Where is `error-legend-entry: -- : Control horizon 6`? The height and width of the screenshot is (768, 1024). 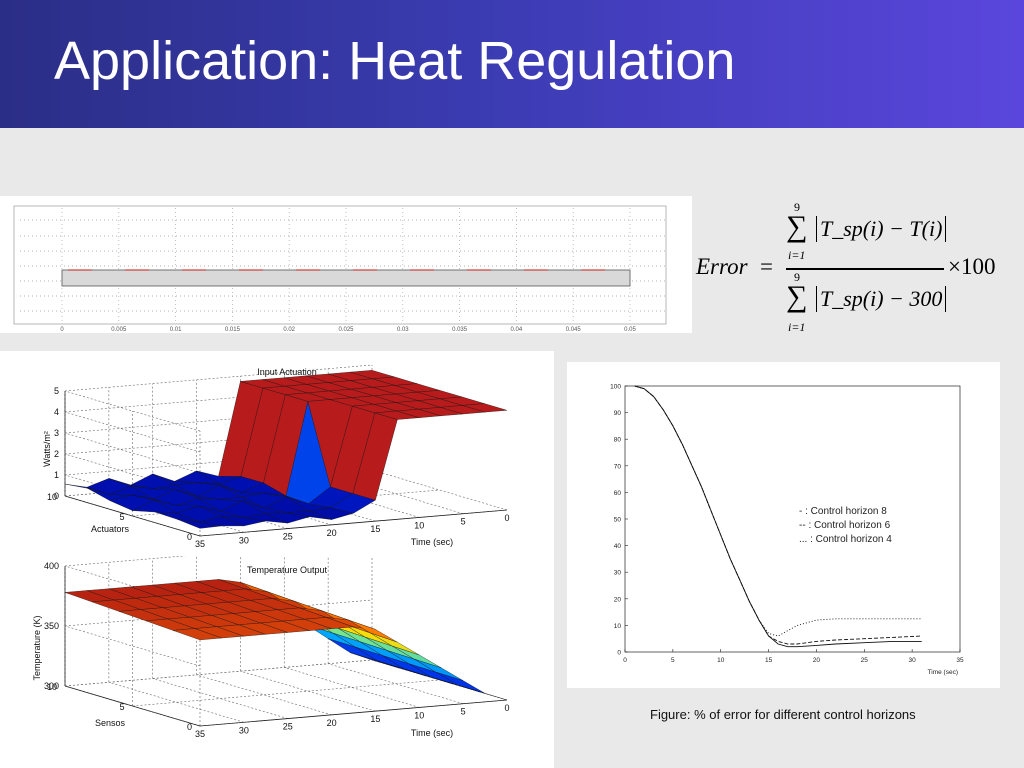 error-legend-entry: -- : Control horizon 6 is located at coordinates (845, 525).